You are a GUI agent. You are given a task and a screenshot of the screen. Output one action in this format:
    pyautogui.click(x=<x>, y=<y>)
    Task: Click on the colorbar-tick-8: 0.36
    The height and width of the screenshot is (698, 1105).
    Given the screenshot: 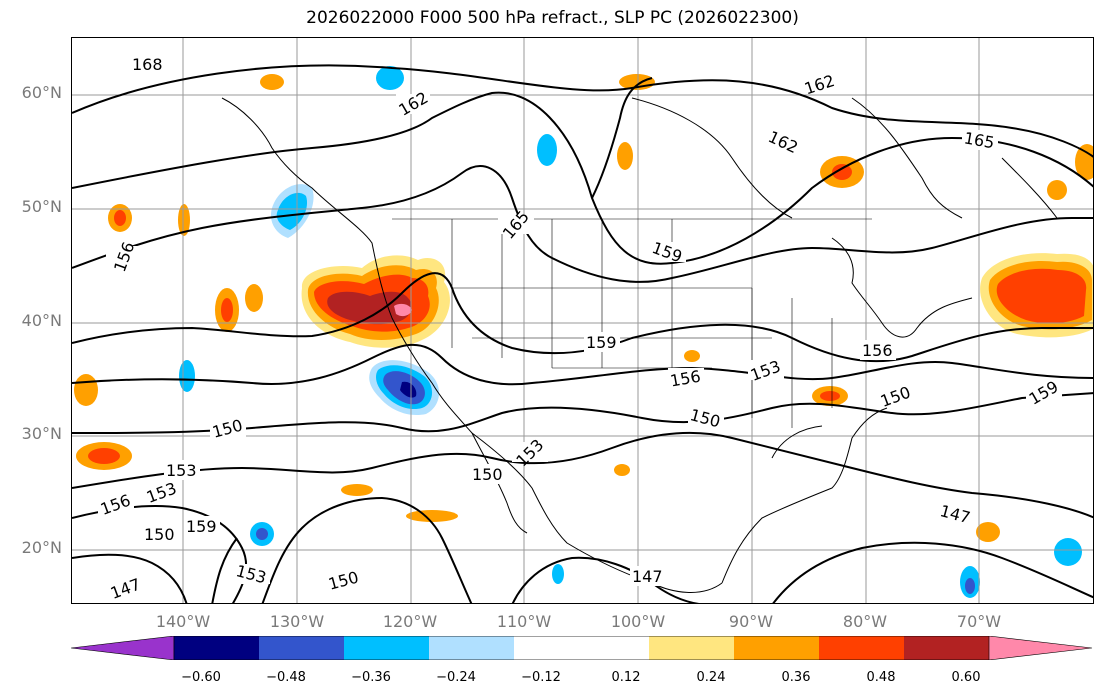 What is the action you would take?
    pyautogui.click(x=796, y=677)
    